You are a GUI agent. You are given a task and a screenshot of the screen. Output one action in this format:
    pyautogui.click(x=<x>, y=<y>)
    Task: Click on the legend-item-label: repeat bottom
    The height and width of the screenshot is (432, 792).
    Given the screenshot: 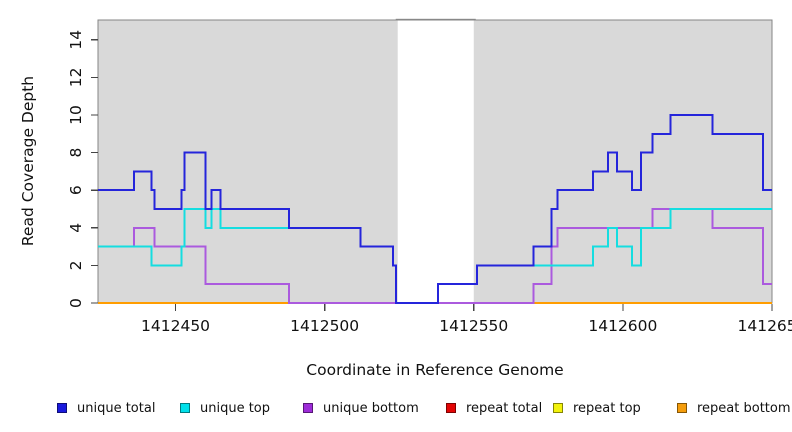 What is the action you would take?
    pyautogui.click(x=744, y=408)
    